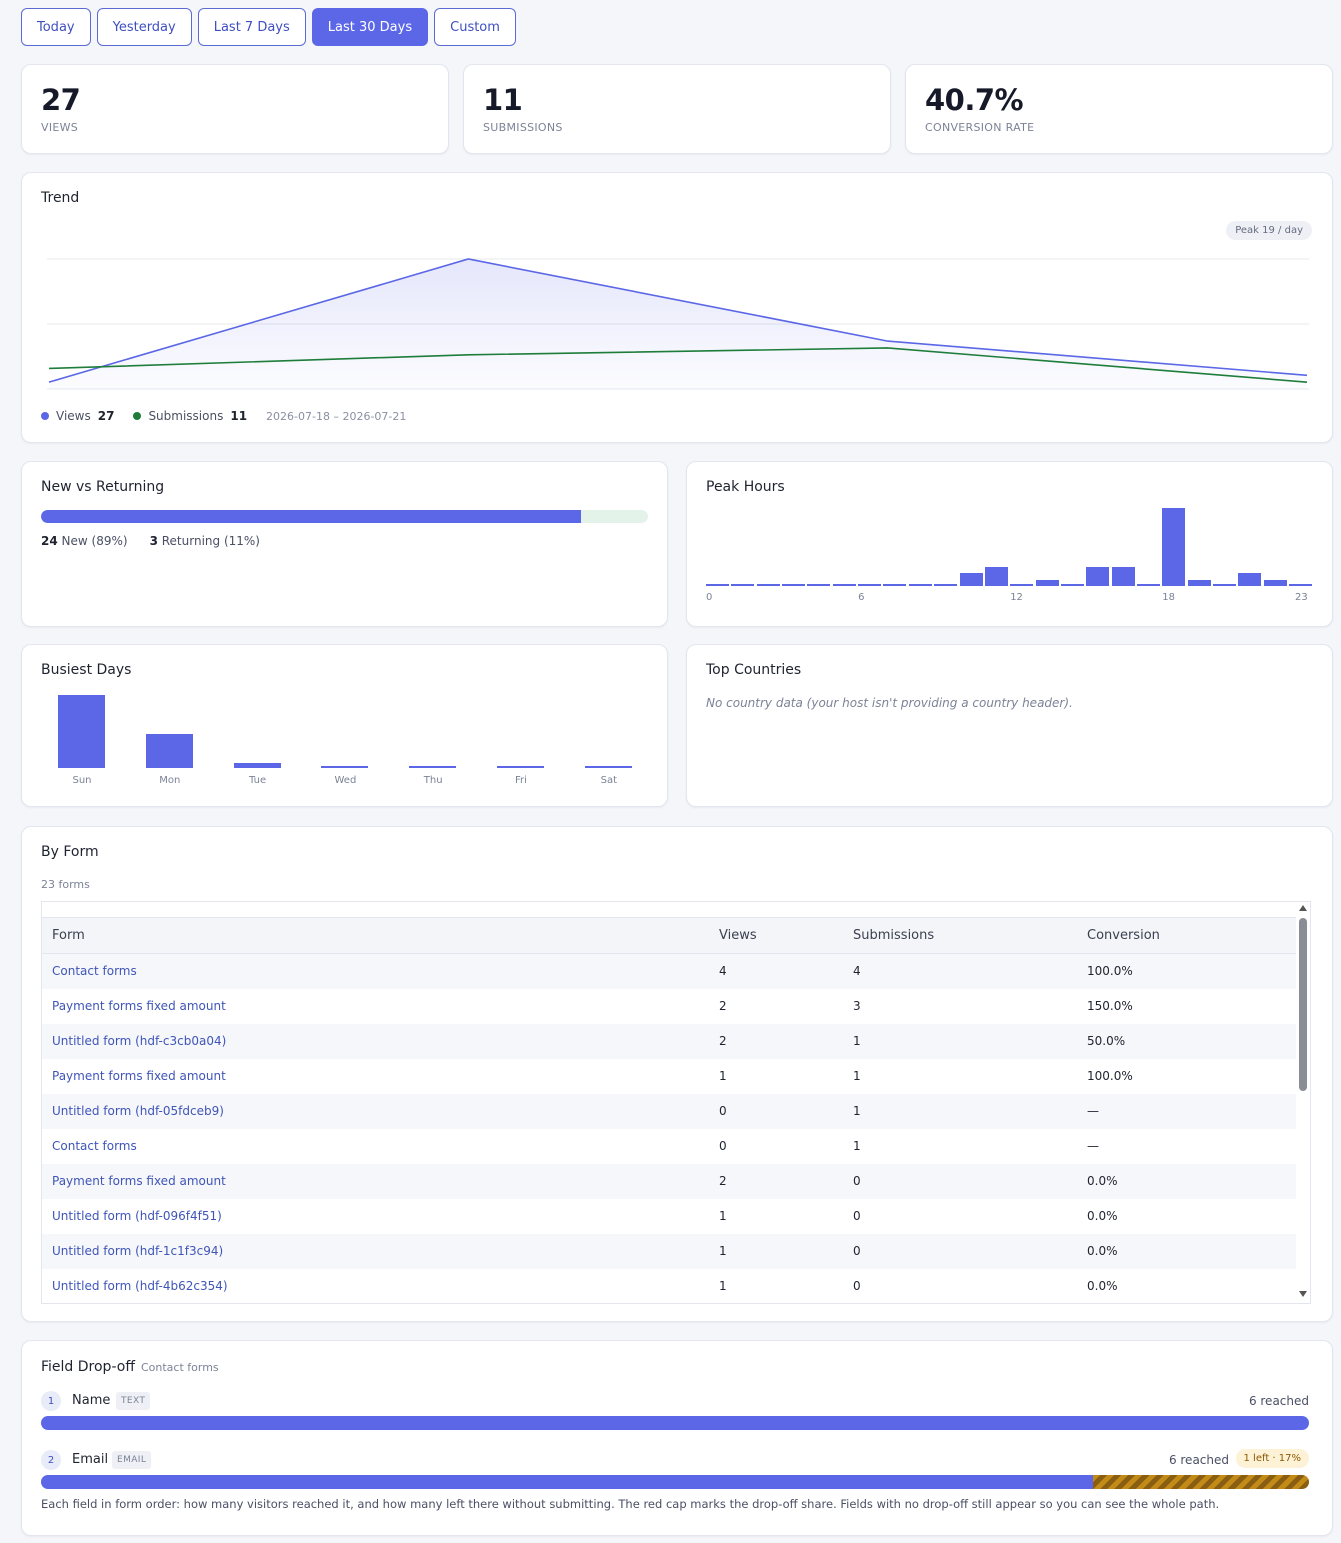  Describe the element at coordinates (960, 935) in the screenshot. I see `column-header-submissions: Submissions` at that location.